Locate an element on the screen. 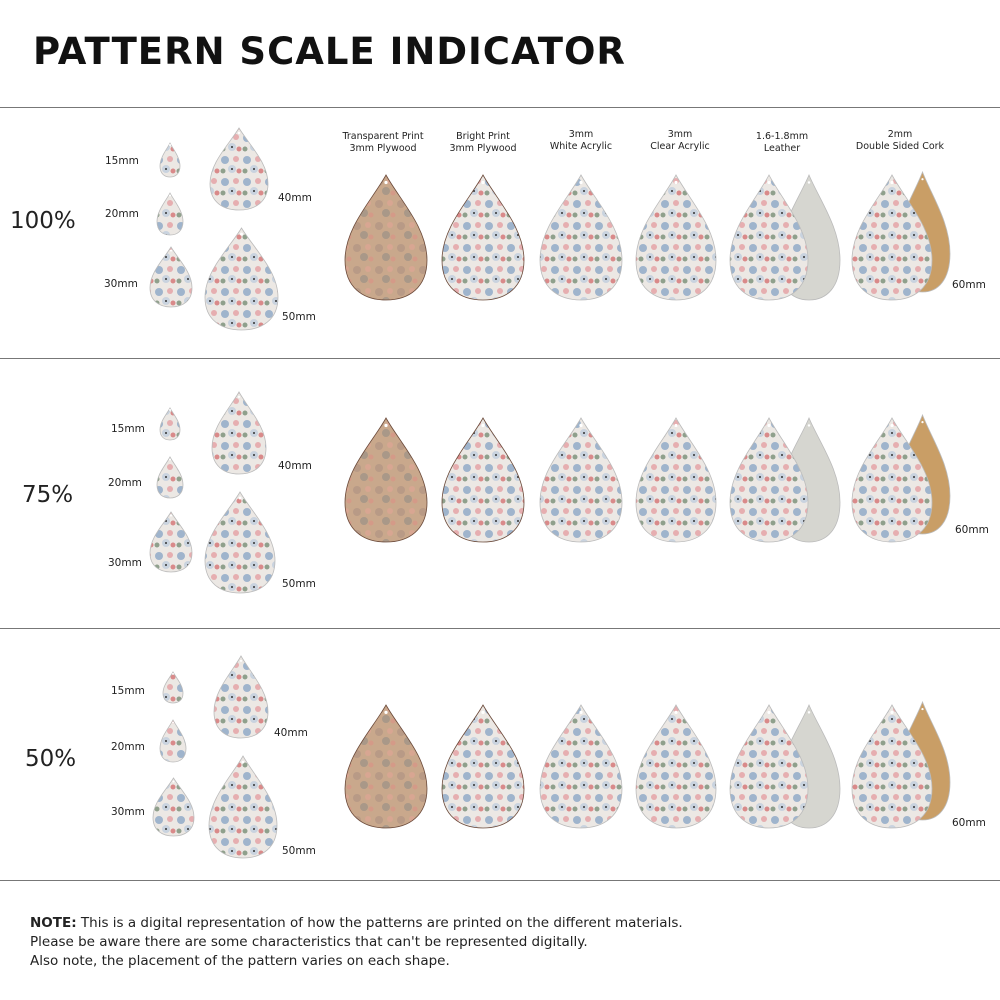 The height and width of the screenshot is (1000, 1000). material-header: 3mm White Acrylic is located at coordinates (581, 141).